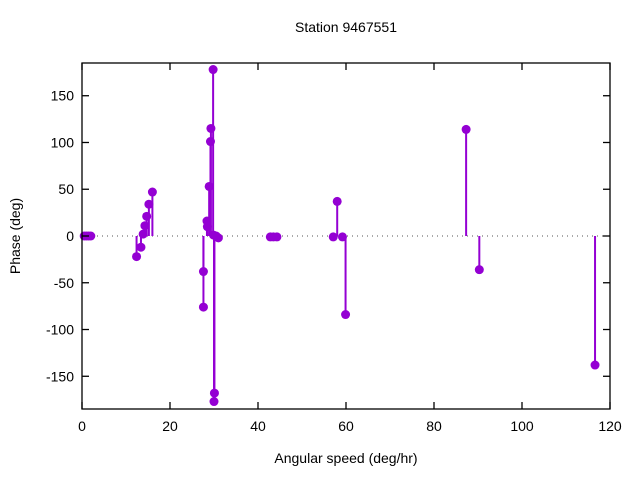  Describe the element at coordinates (60, 330) in the screenshot. I see `y-tick-label: -100` at that location.